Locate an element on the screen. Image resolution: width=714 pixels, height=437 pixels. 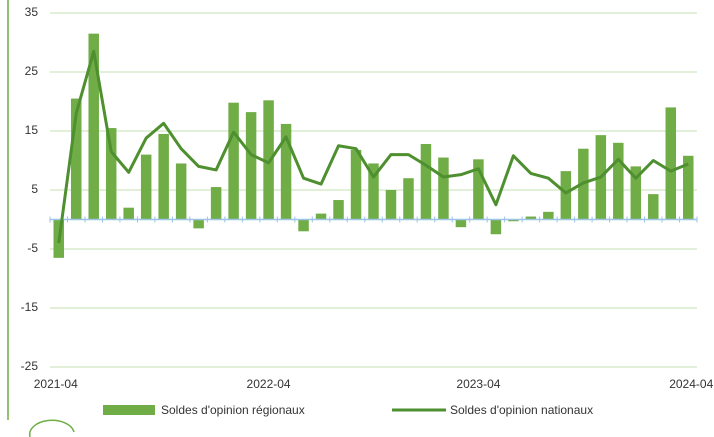
y-tick-label: -5 is located at coordinates (32, 248).